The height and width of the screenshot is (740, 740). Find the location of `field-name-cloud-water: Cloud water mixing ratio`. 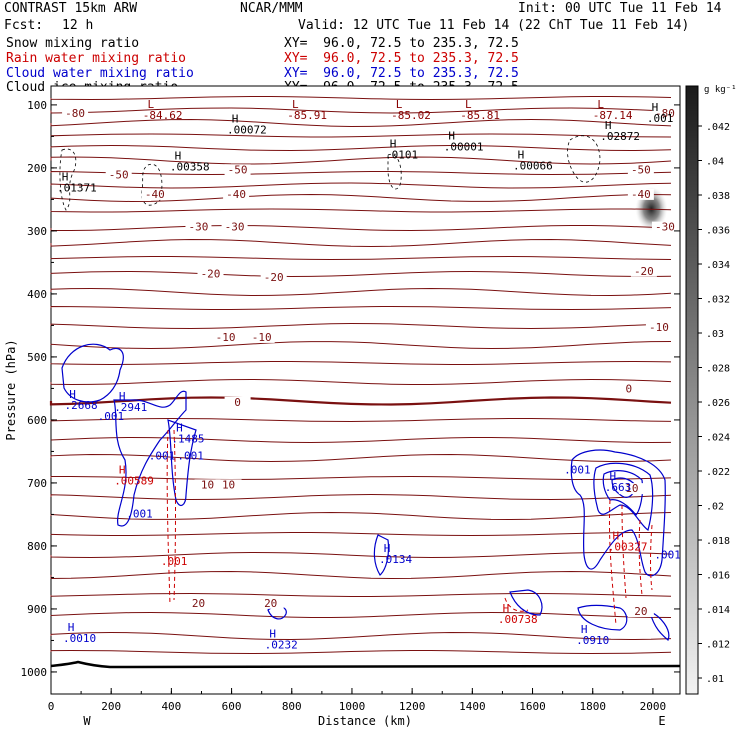

field-name-cloud-water: Cloud water mixing ratio is located at coordinates (100, 73).